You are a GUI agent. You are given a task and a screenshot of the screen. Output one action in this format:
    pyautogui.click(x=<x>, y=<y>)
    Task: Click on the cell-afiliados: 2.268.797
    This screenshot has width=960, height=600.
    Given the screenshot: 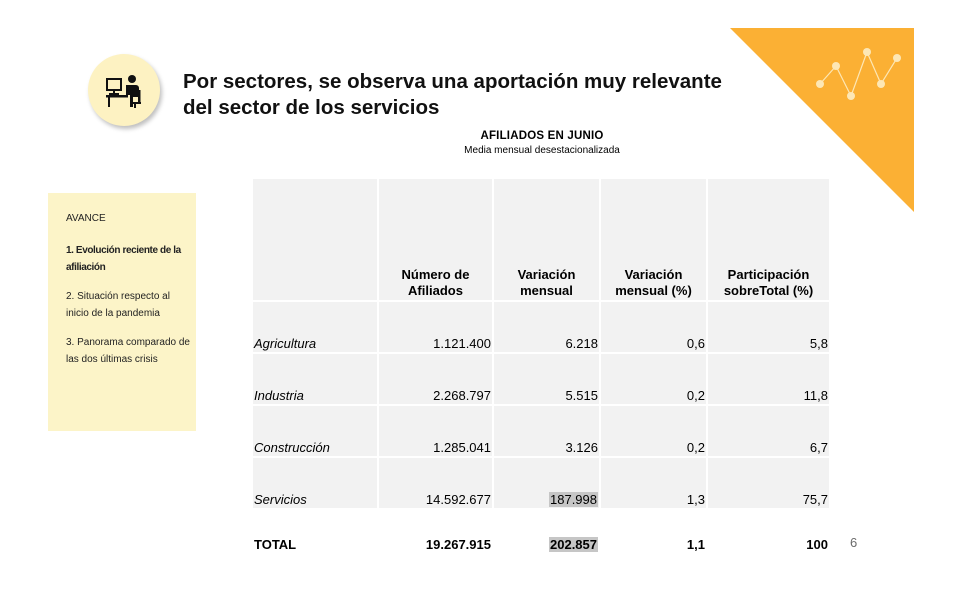 What is the action you would take?
    pyautogui.click(x=436, y=378)
    